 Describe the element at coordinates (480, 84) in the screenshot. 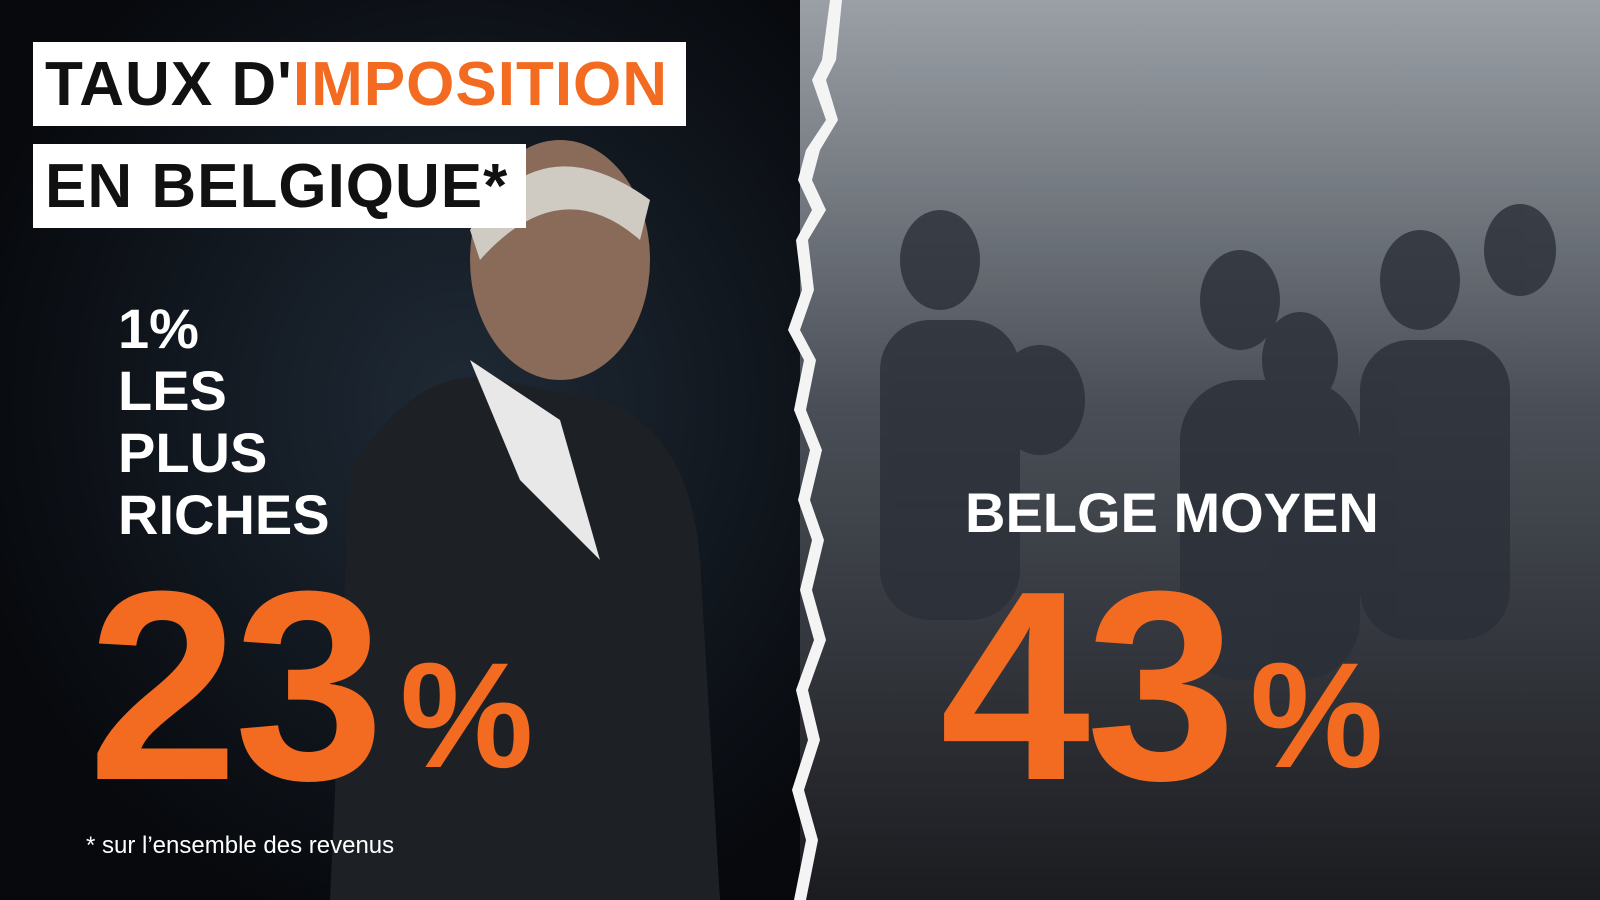

I see `title-accent: IMPOSITION` at that location.